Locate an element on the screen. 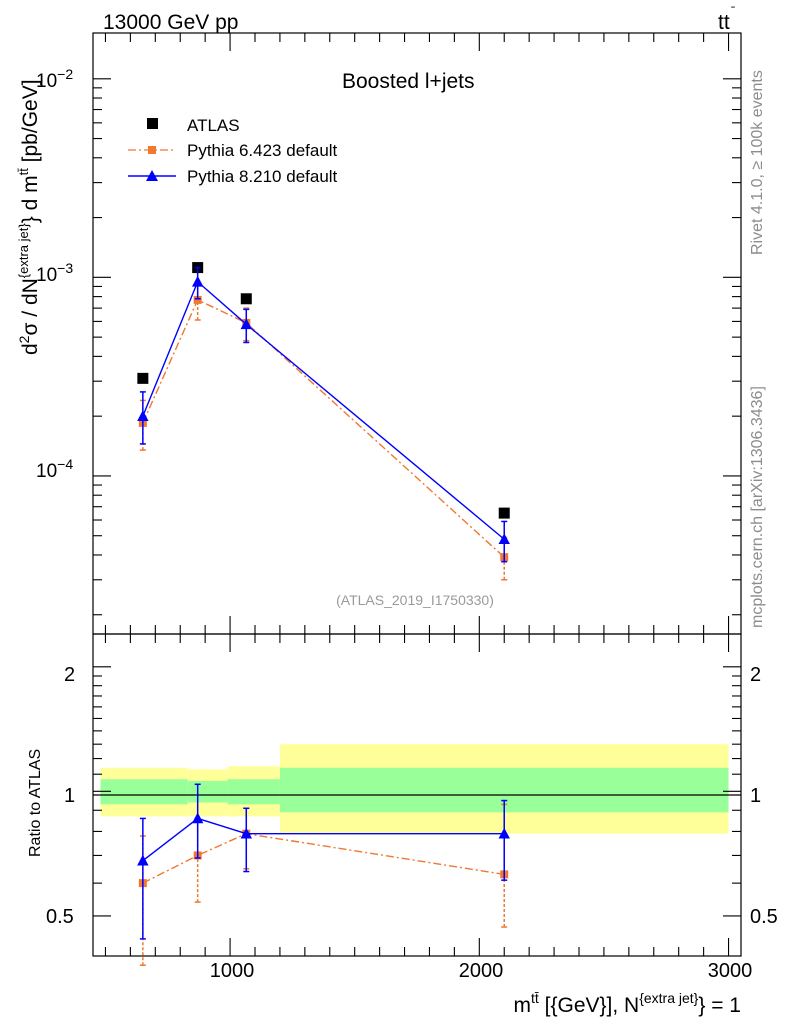  ratio-tick-label-right-2: 2 is located at coordinates (755, 675).